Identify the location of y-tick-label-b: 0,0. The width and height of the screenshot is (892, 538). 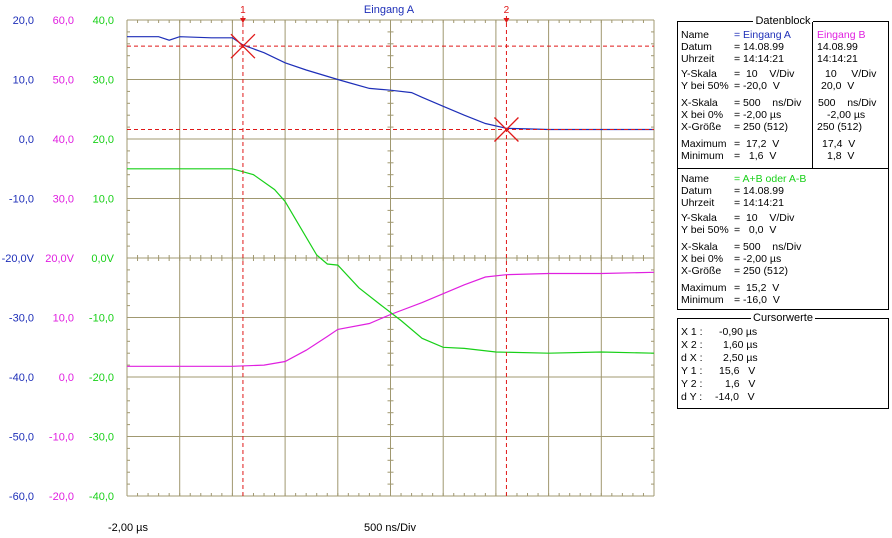
(66, 378).